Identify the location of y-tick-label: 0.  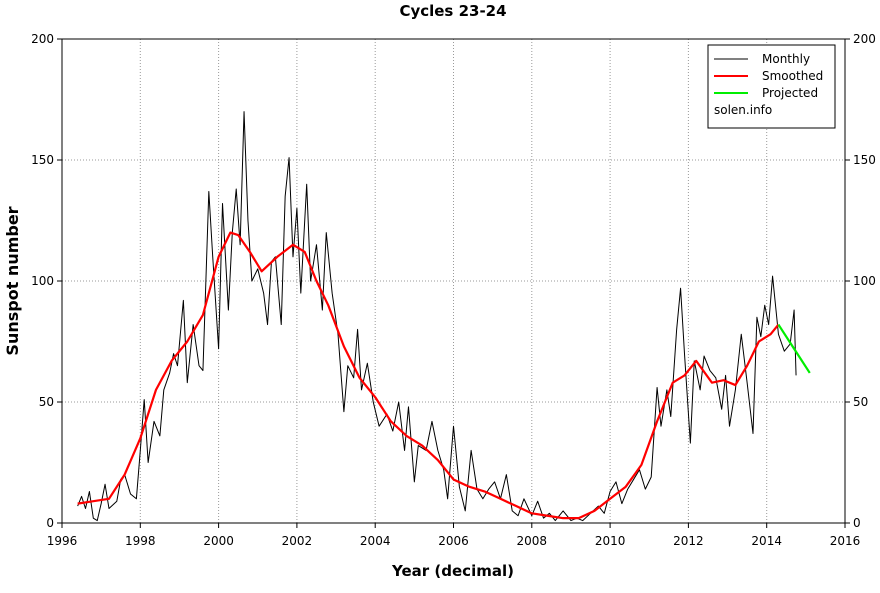
(50, 523).